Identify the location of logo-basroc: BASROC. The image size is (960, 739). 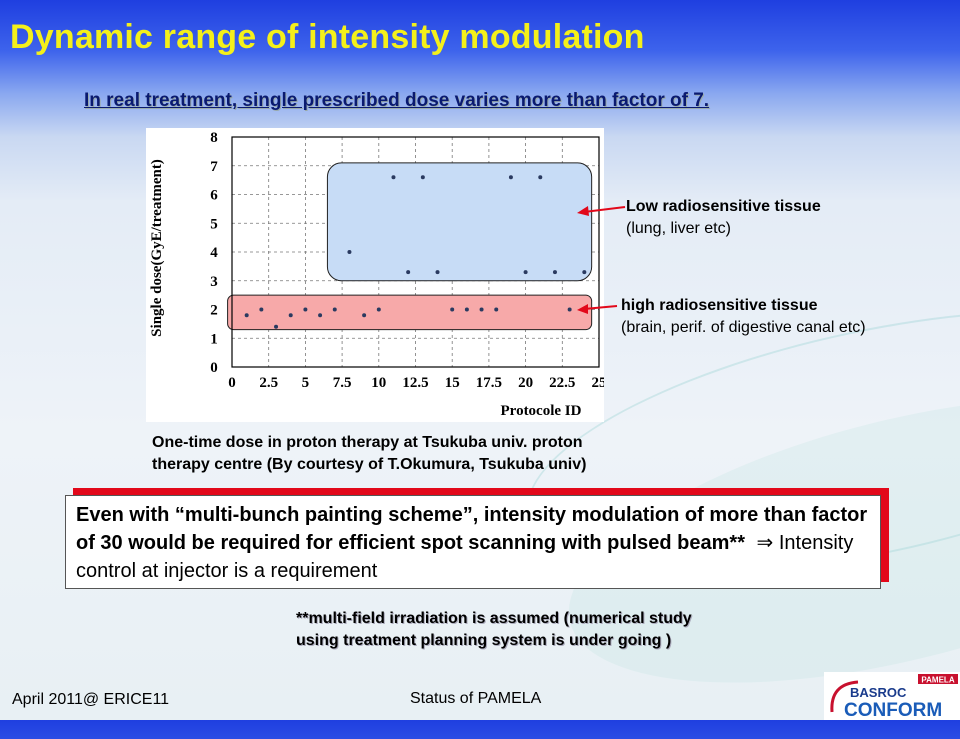
(878, 692).